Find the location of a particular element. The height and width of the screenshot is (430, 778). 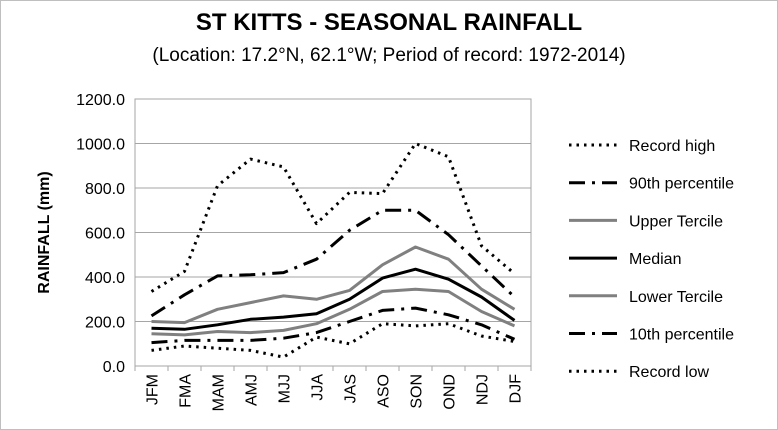

legend-label: Record low is located at coordinates (669, 372).